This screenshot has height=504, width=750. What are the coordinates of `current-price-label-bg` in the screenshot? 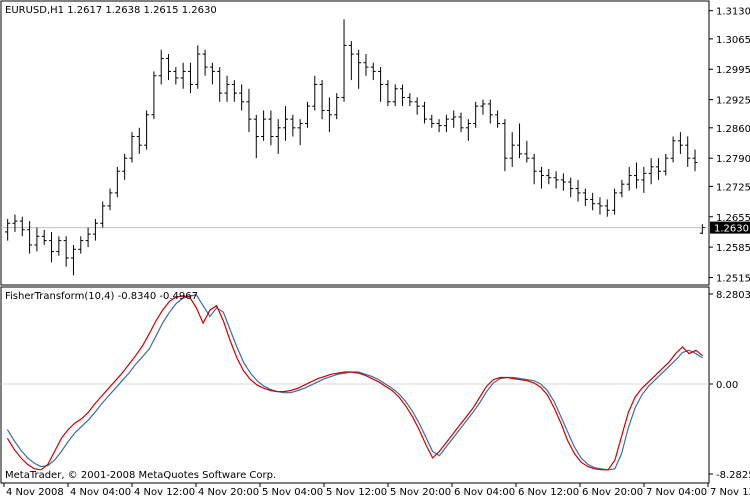 It's located at (730, 227).